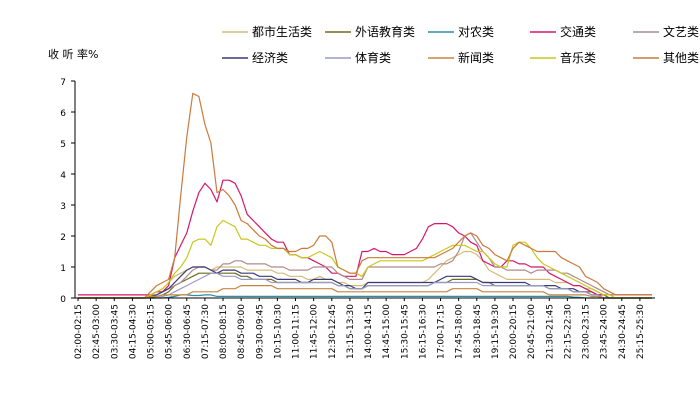 This screenshot has height=407, width=700. Describe the element at coordinates (315, 331) in the screenshot. I see `x-tick-label-13: 11:45-12:00` at that location.